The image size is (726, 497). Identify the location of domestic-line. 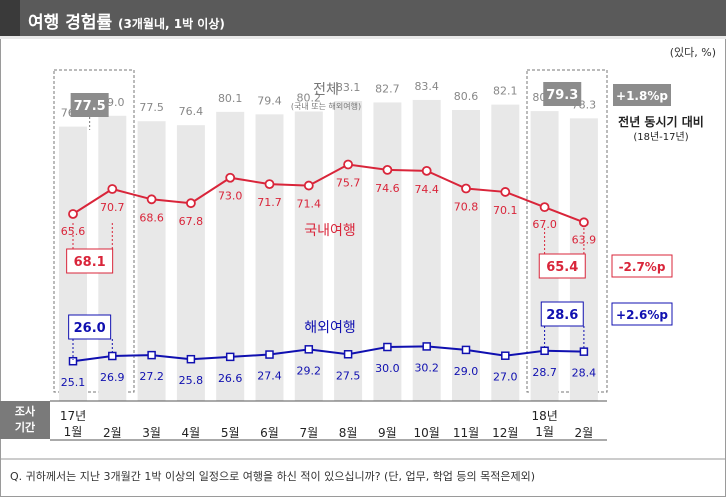
(328, 193).